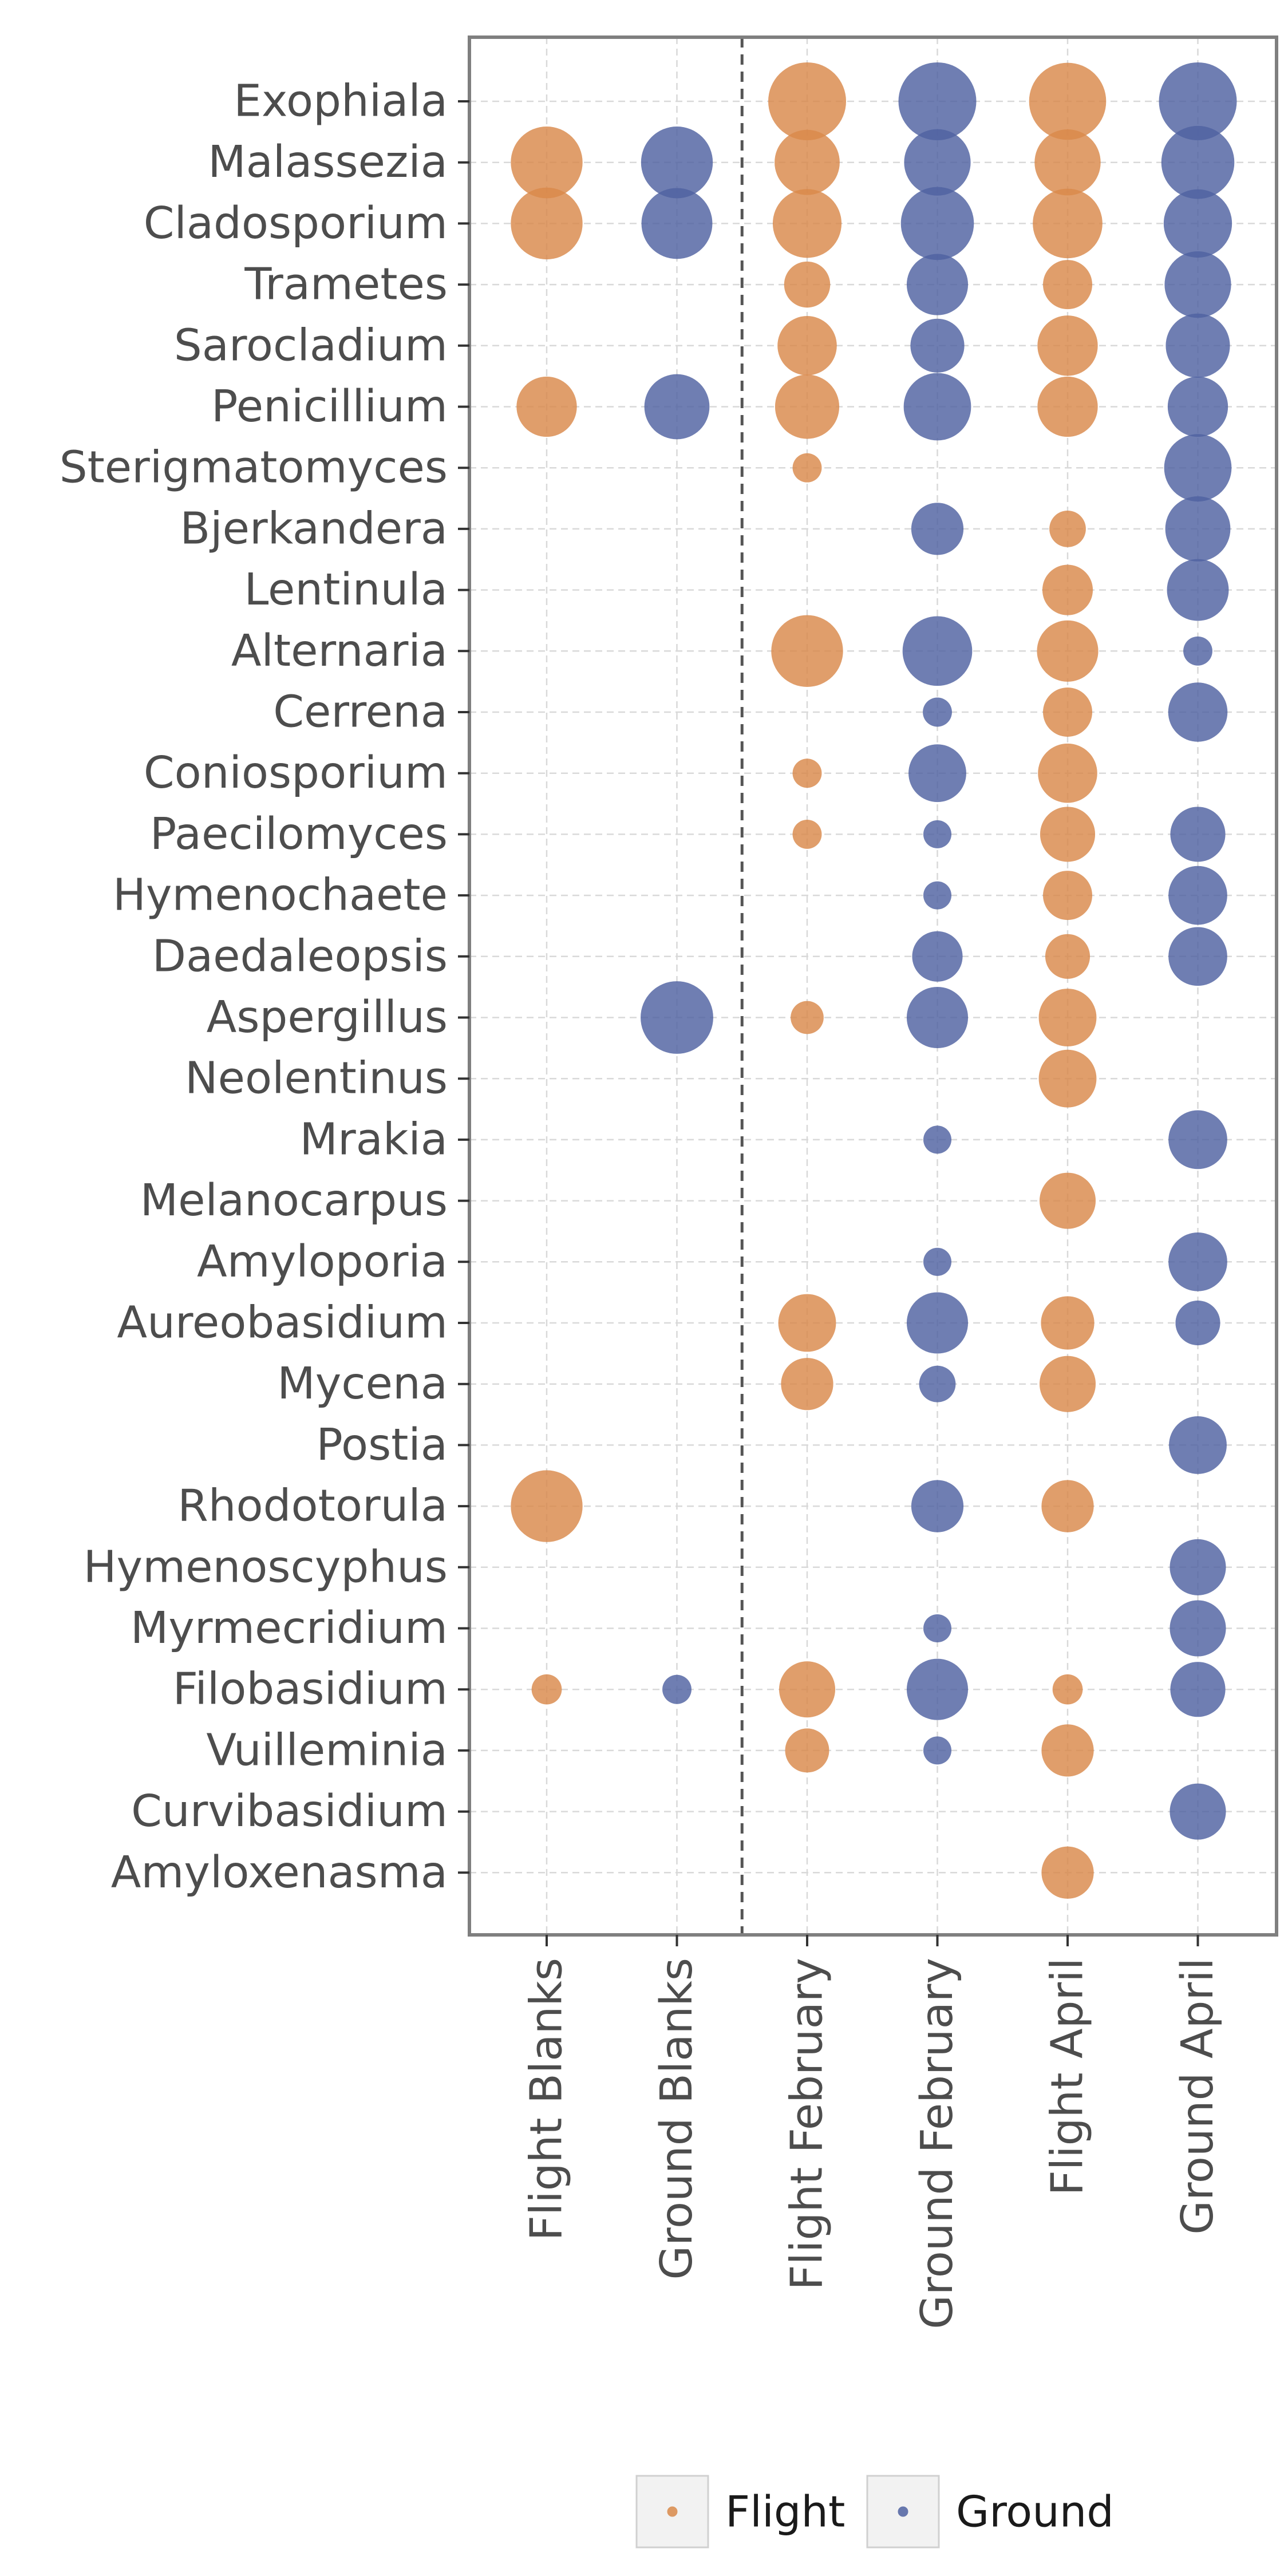 Image resolution: width=1288 pixels, height=2576 pixels. I want to click on bubble-ground-ground-february-cerrena, so click(937, 712).